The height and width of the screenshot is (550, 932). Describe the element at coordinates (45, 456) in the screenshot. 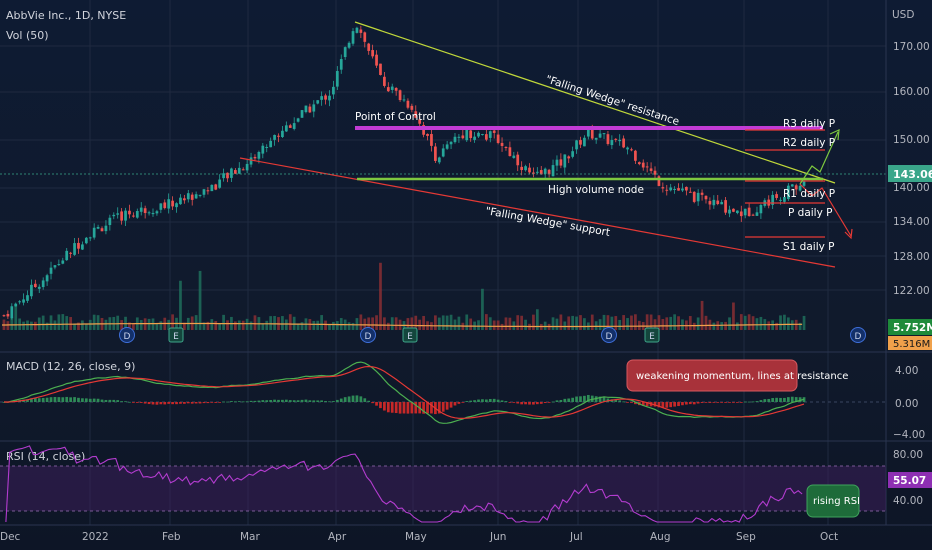

I see `rsi-title: RSI (14, close)` at that location.